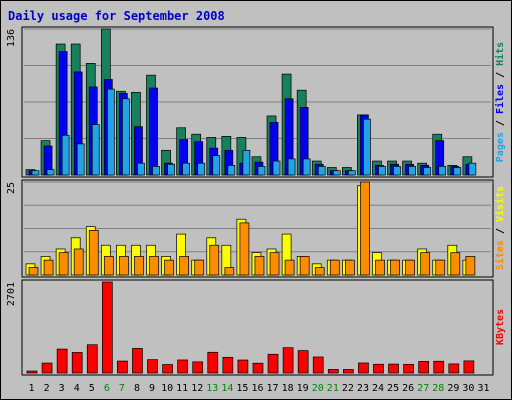  I want to click on bottom-max-label: 2701, so click(11, 294).